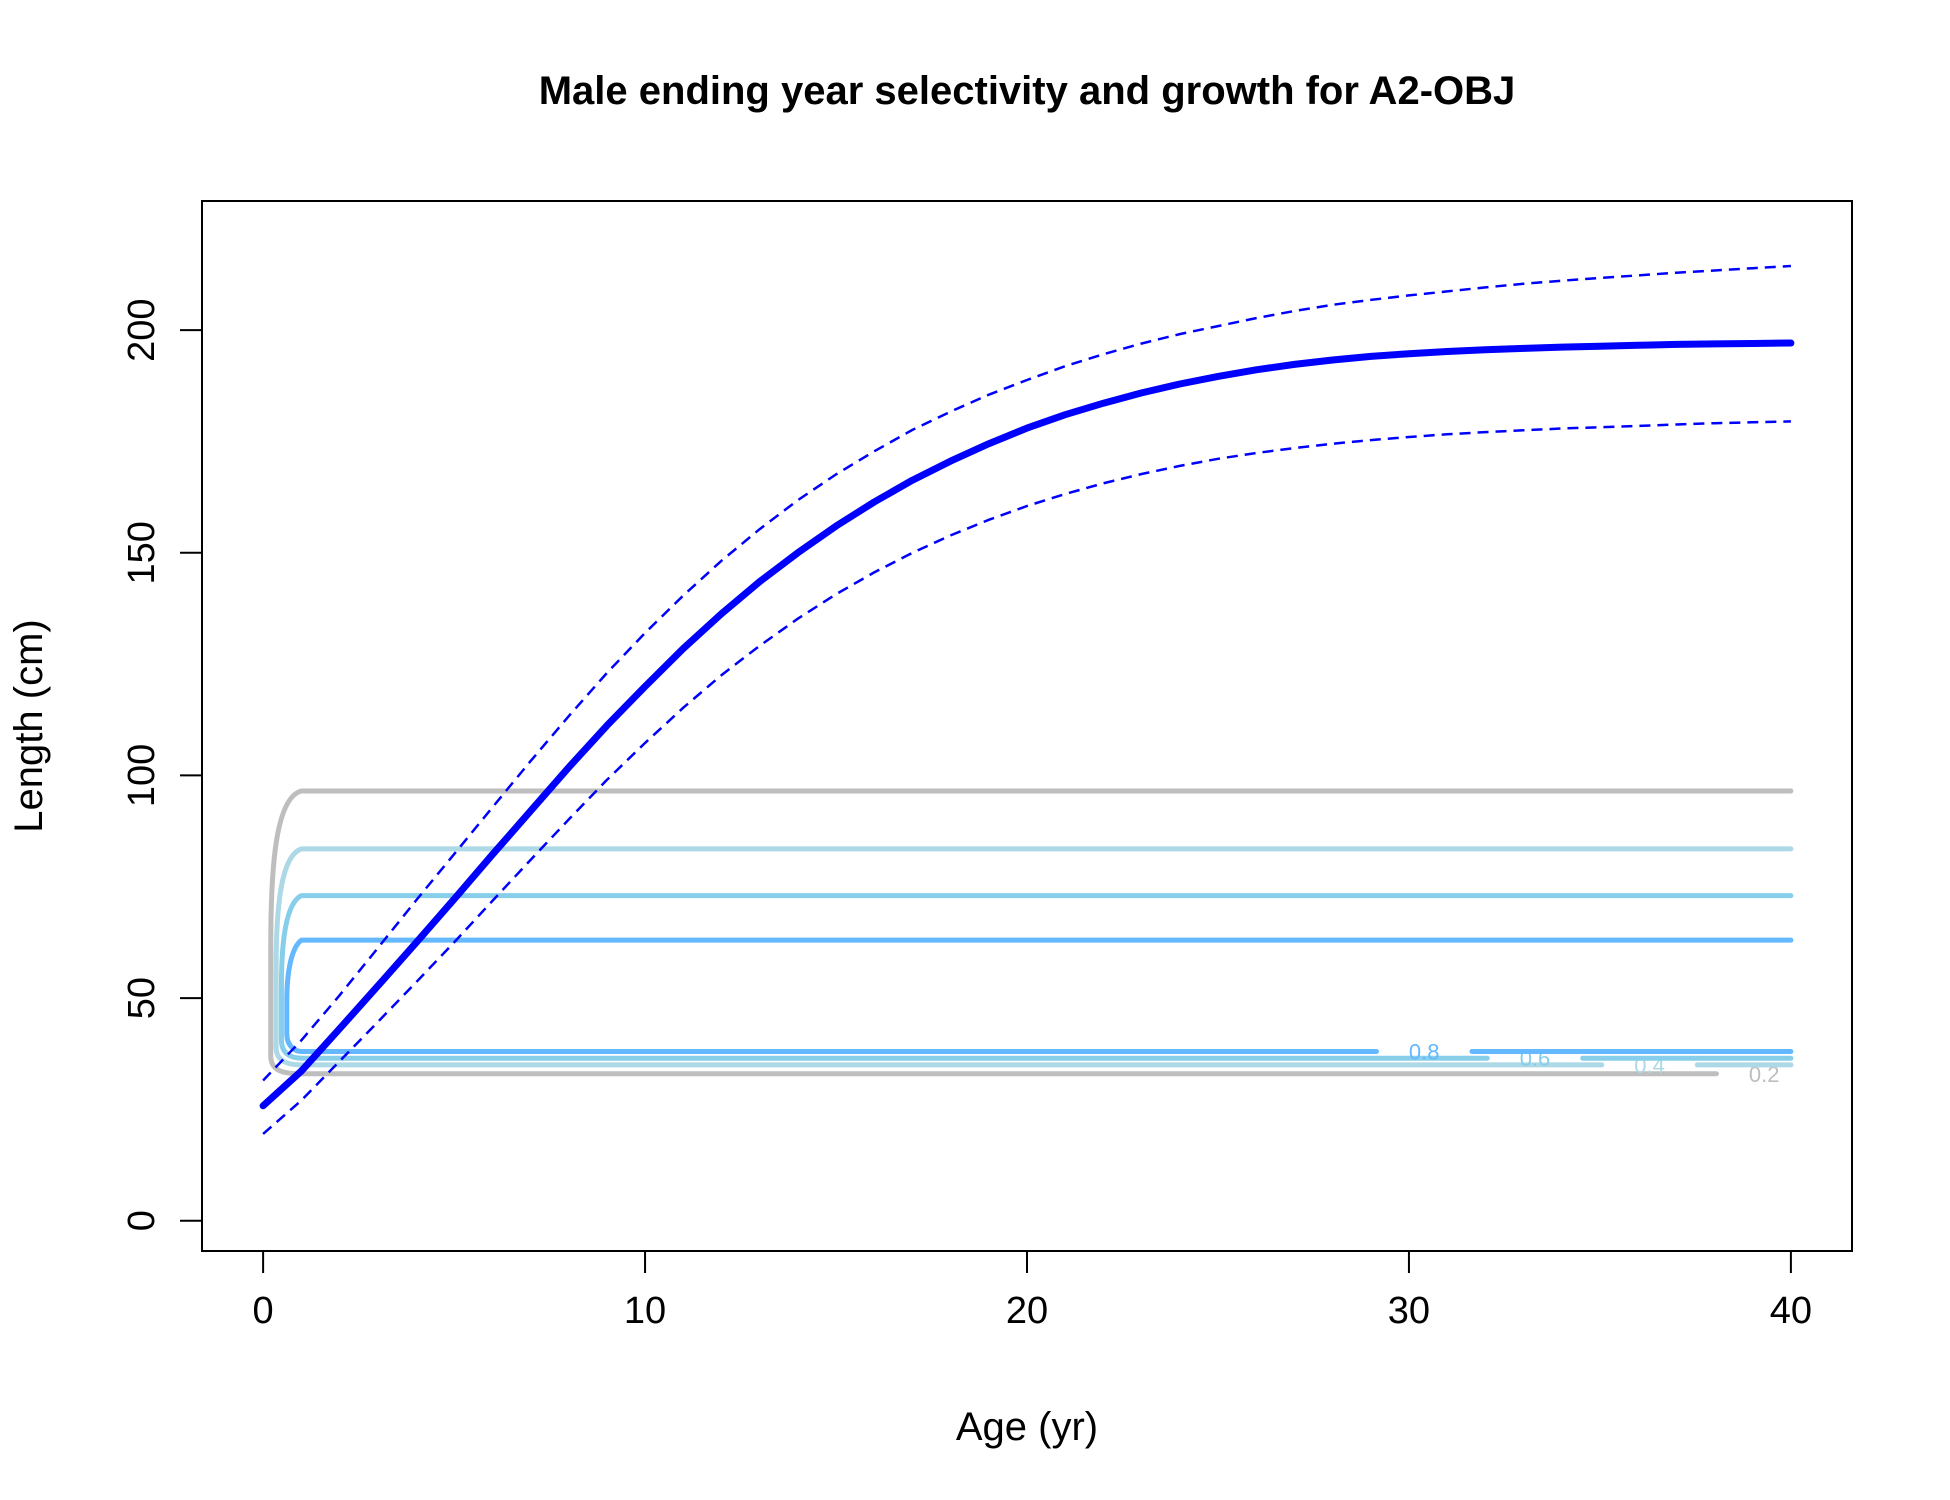 Image resolution: width=1950 pixels, height=1500 pixels. I want to click on x-tick-label: 40, so click(1791, 1311).